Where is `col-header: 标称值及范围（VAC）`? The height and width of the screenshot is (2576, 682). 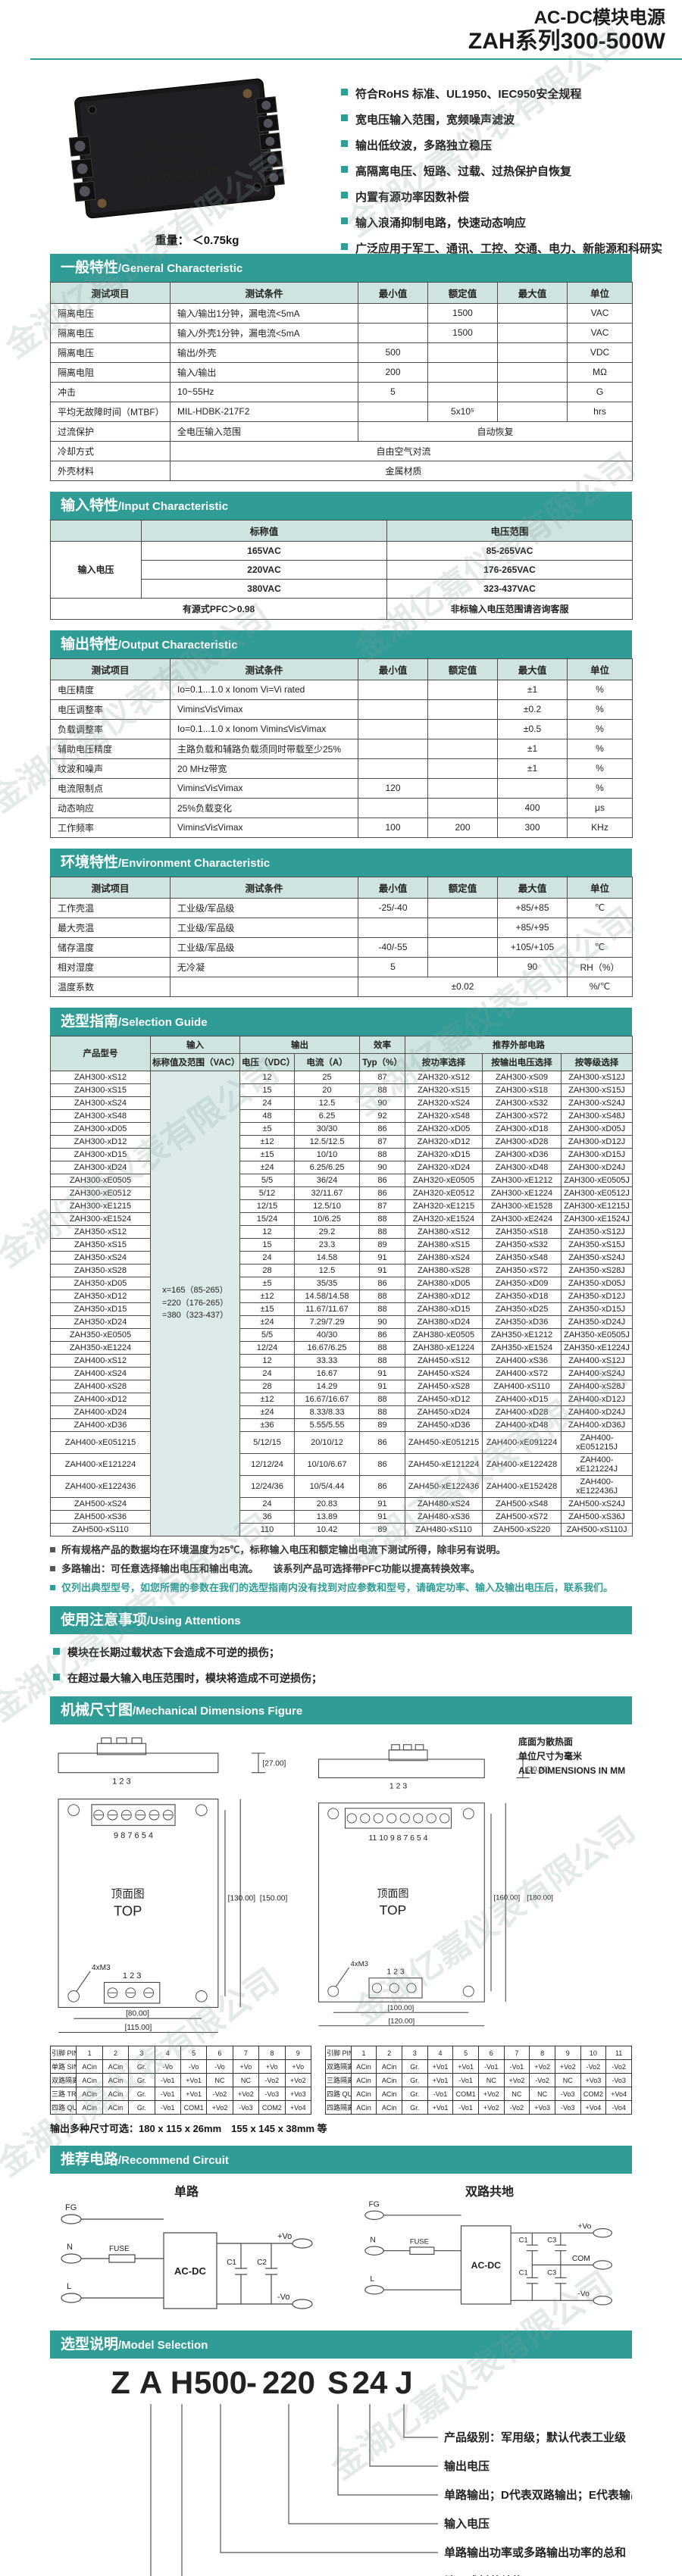 col-header: 标称值及范围（VAC） is located at coordinates (195, 1062).